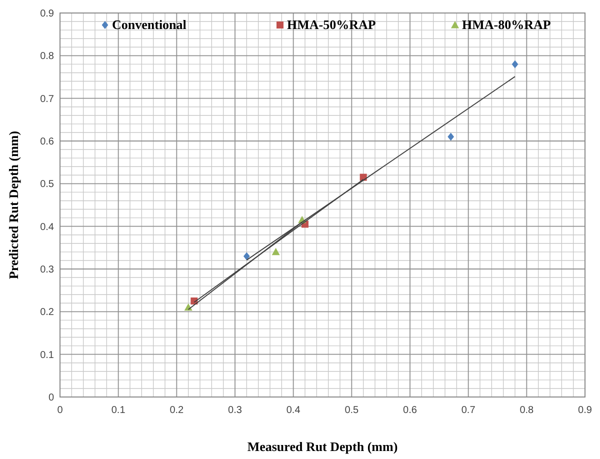 This screenshot has height=459, width=600. I want to click on x-tick-label: 0.5, so click(352, 410).